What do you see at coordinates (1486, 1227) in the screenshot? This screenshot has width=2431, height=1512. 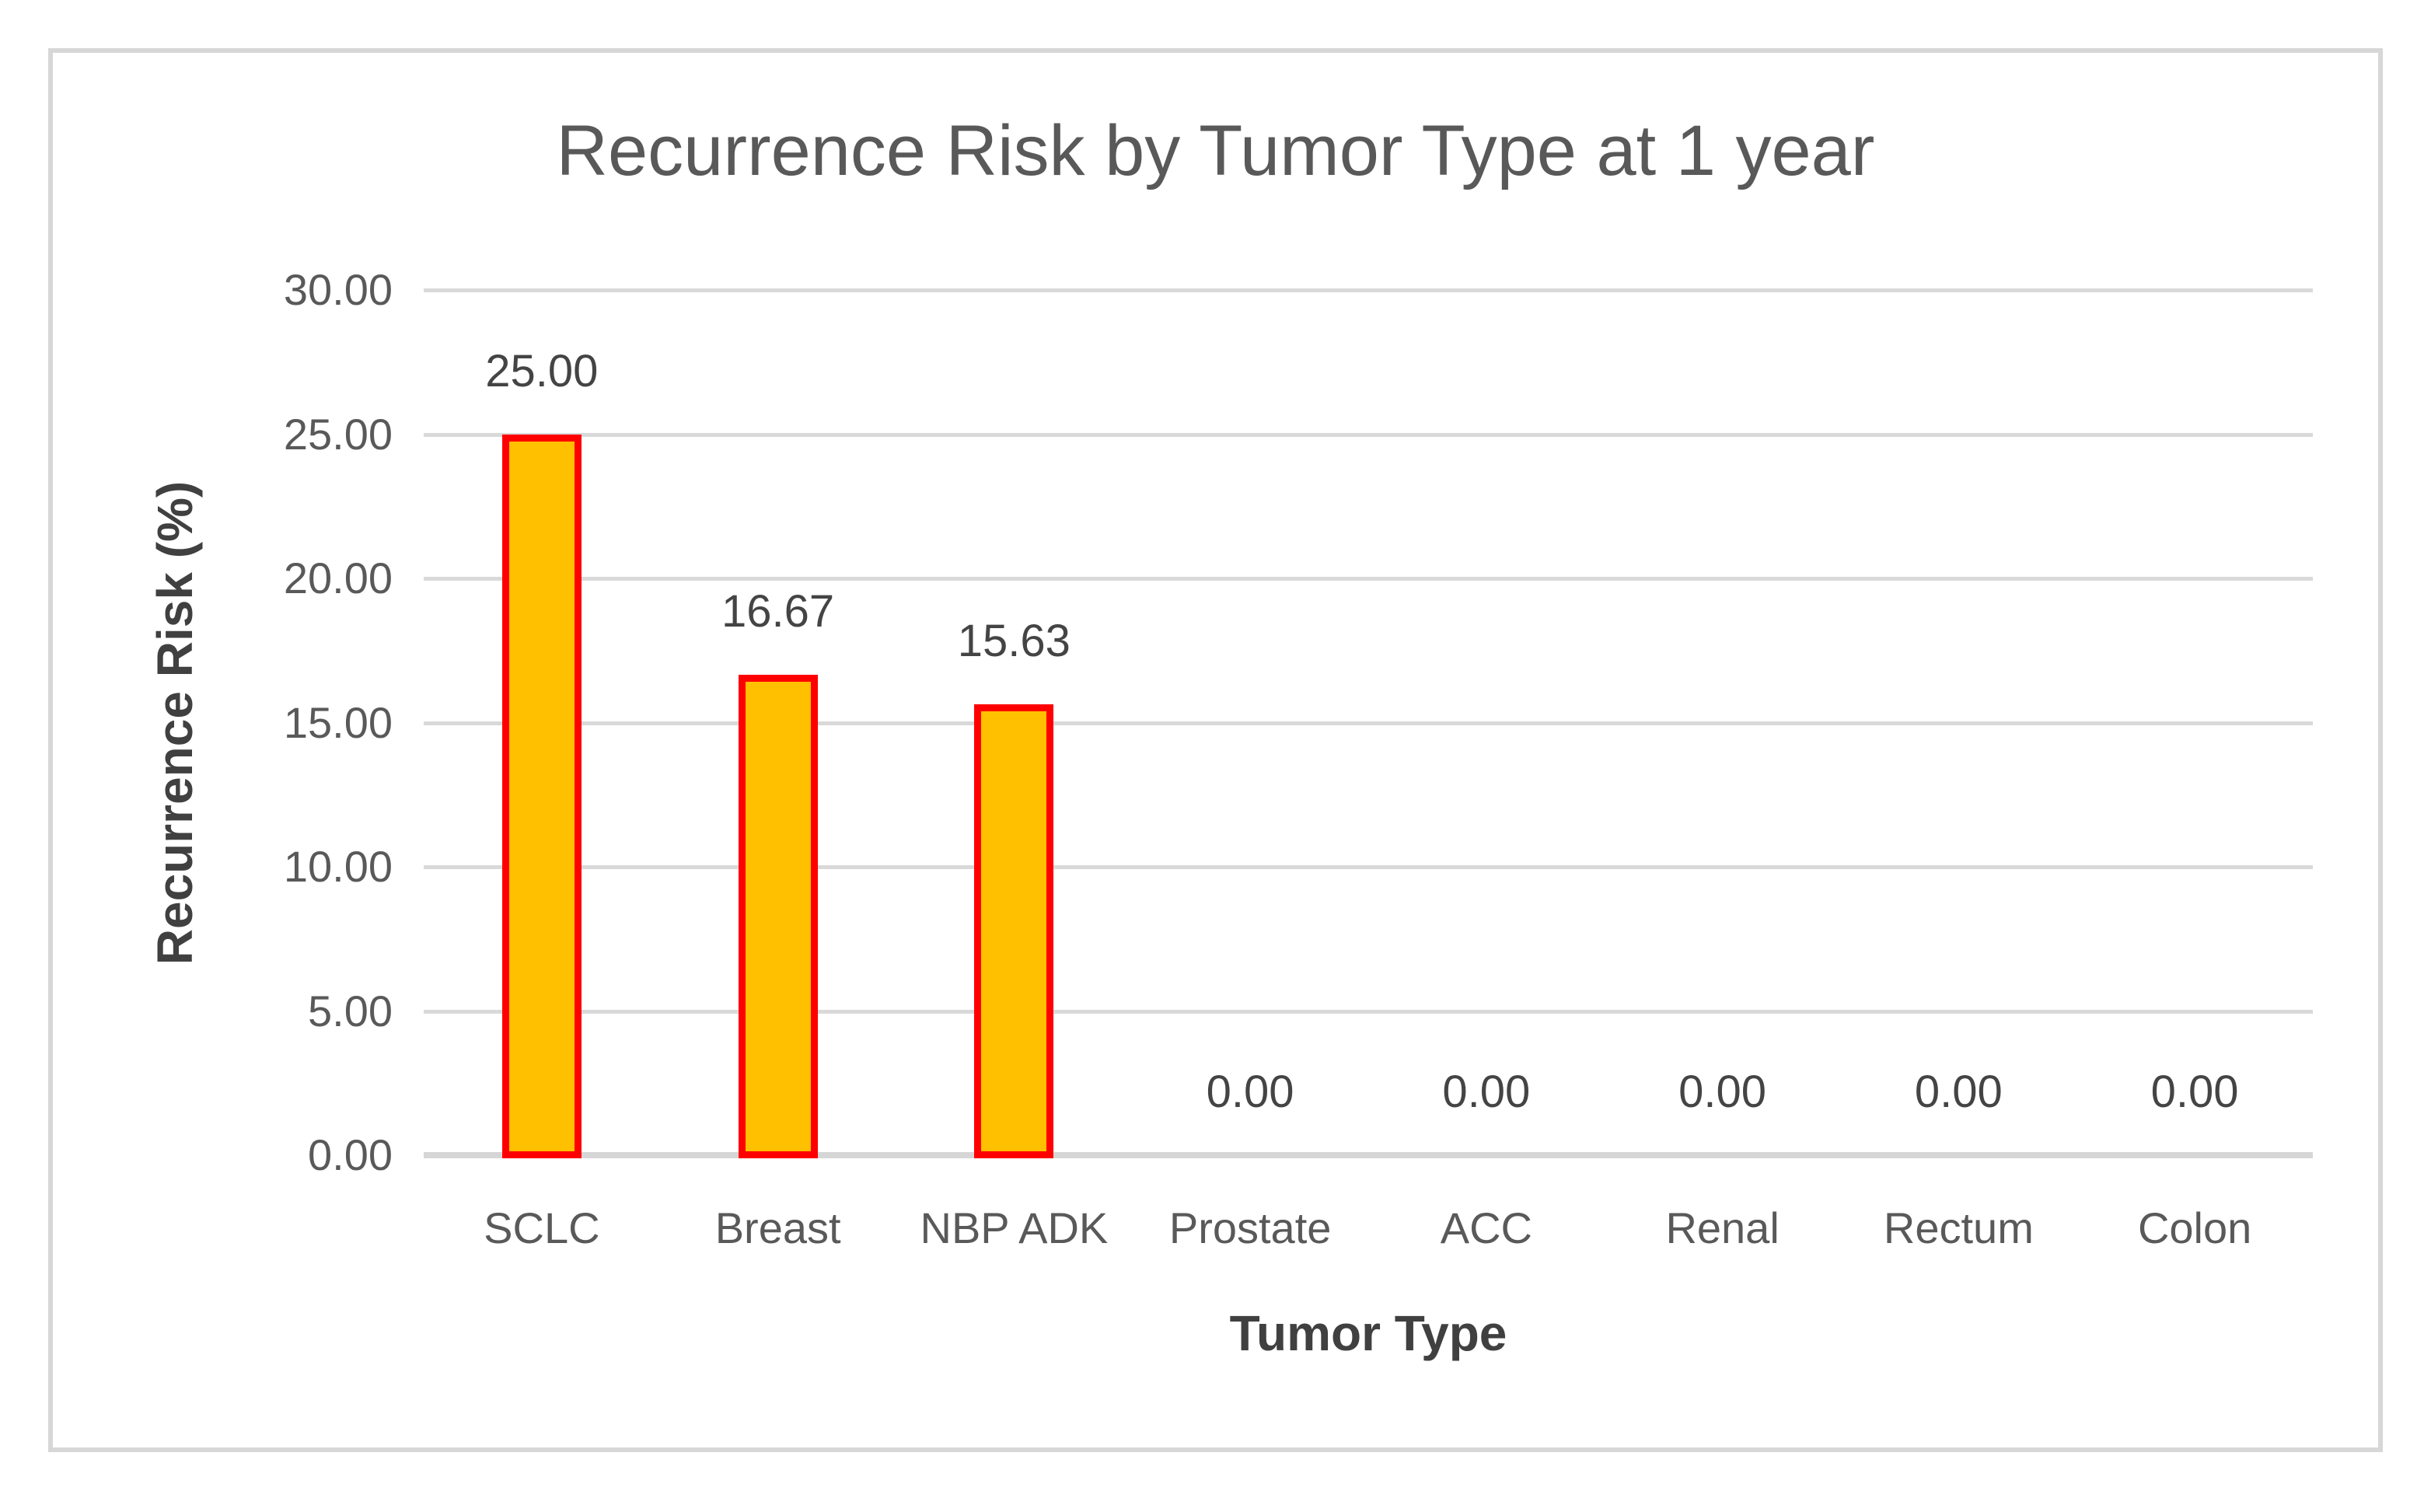 I see `x-category-label-acc: ACC` at bounding box center [1486, 1227].